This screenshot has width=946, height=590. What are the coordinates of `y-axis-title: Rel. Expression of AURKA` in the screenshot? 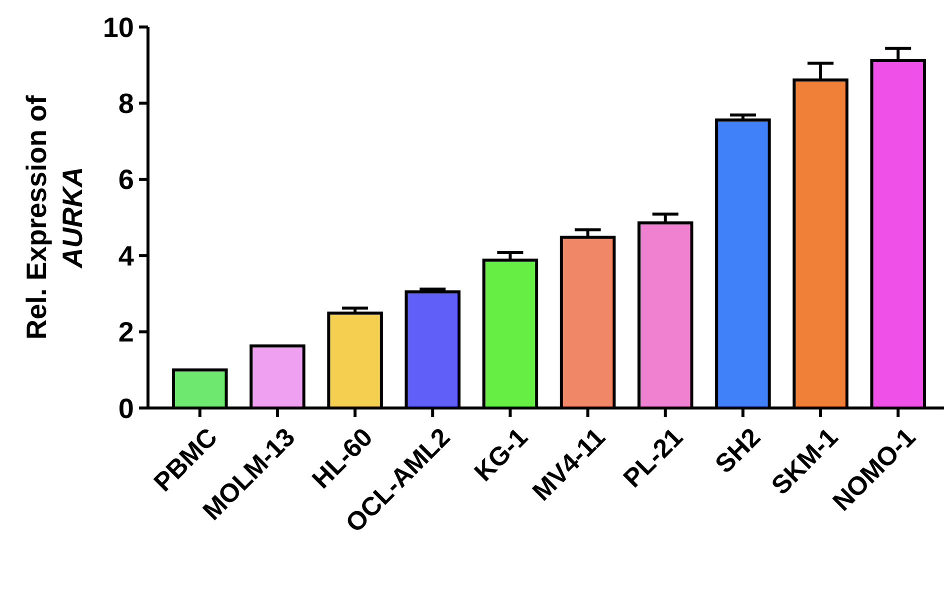 It's located at (54, 217).